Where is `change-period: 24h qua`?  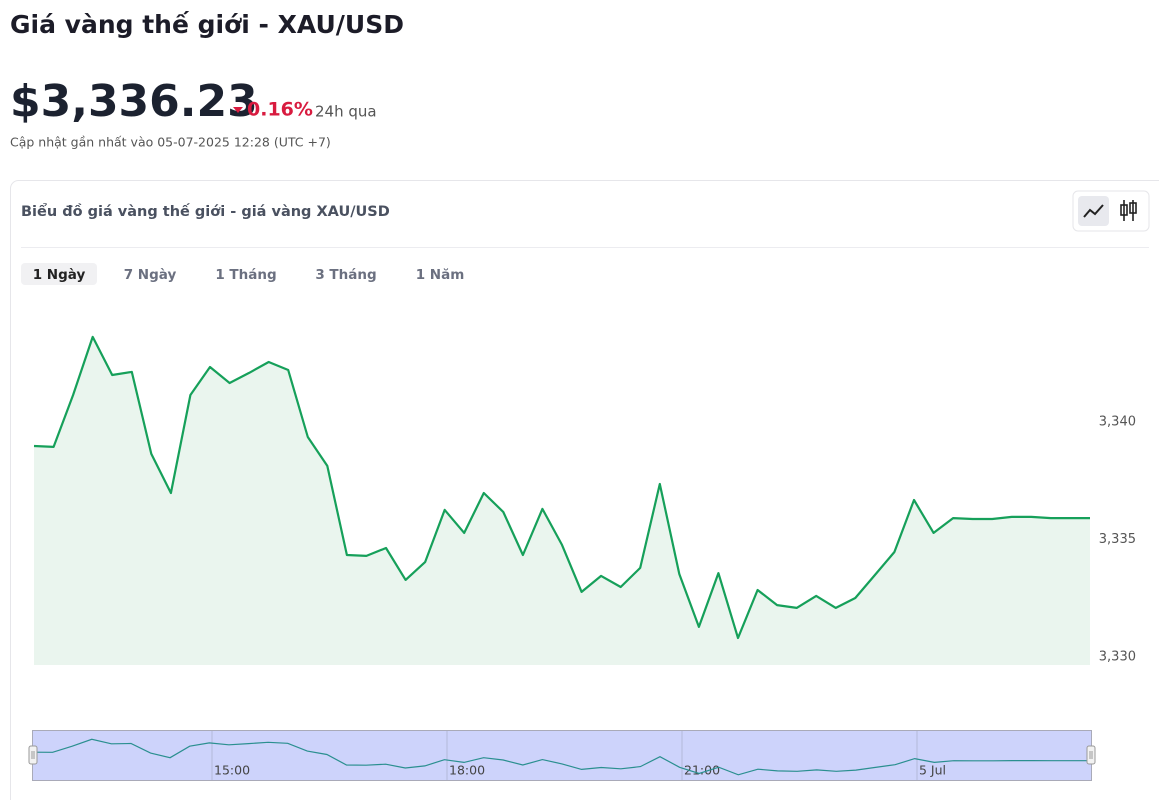
change-period: 24h qua is located at coordinates (346, 112).